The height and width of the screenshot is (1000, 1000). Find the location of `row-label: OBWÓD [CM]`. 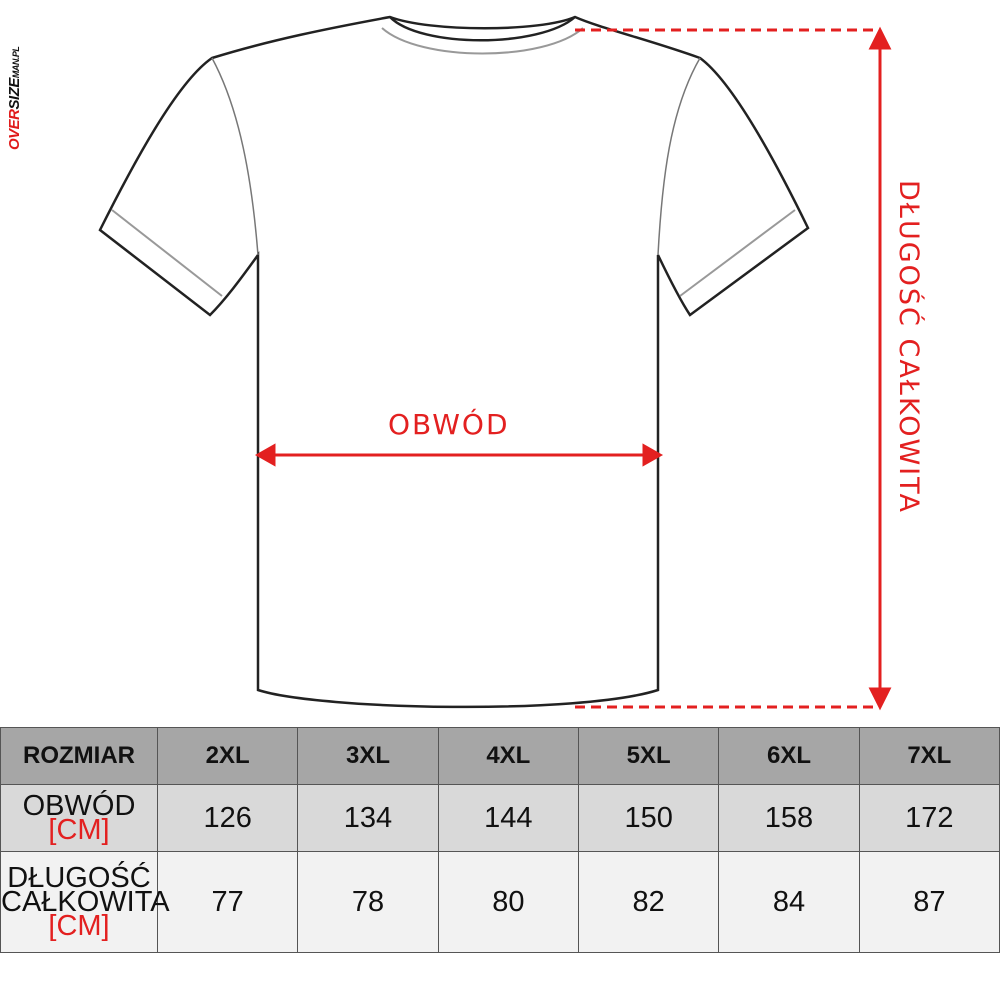

row-label: OBWÓD [CM] is located at coordinates (79, 818).